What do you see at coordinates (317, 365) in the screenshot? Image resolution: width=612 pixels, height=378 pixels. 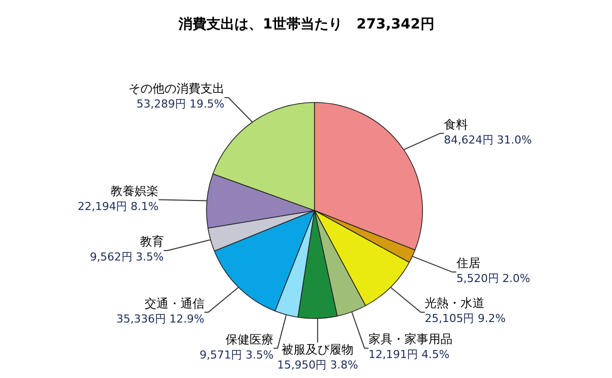 I see `data-label: 15,950円 3.8%` at bounding box center [317, 365].